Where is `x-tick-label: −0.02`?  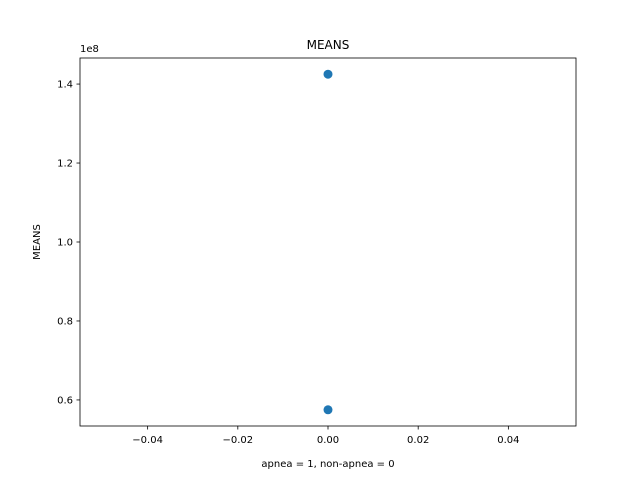
x-tick-label: −0.02 is located at coordinates (237, 440).